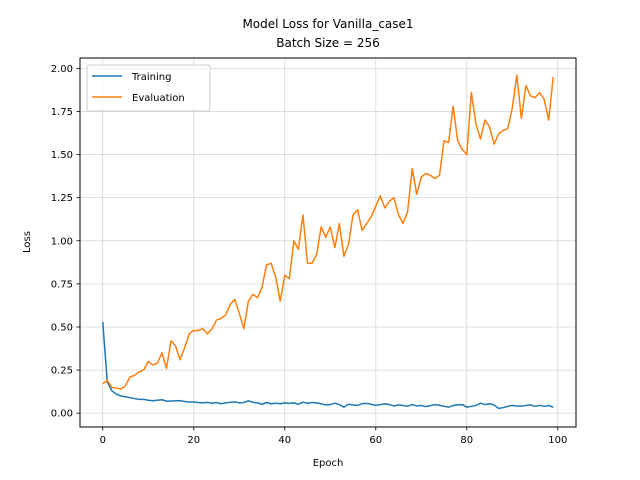 This screenshot has width=640, height=480. What do you see at coordinates (103, 440) in the screenshot?
I see `x-tick-label: 0` at bounding box center [103, 440].